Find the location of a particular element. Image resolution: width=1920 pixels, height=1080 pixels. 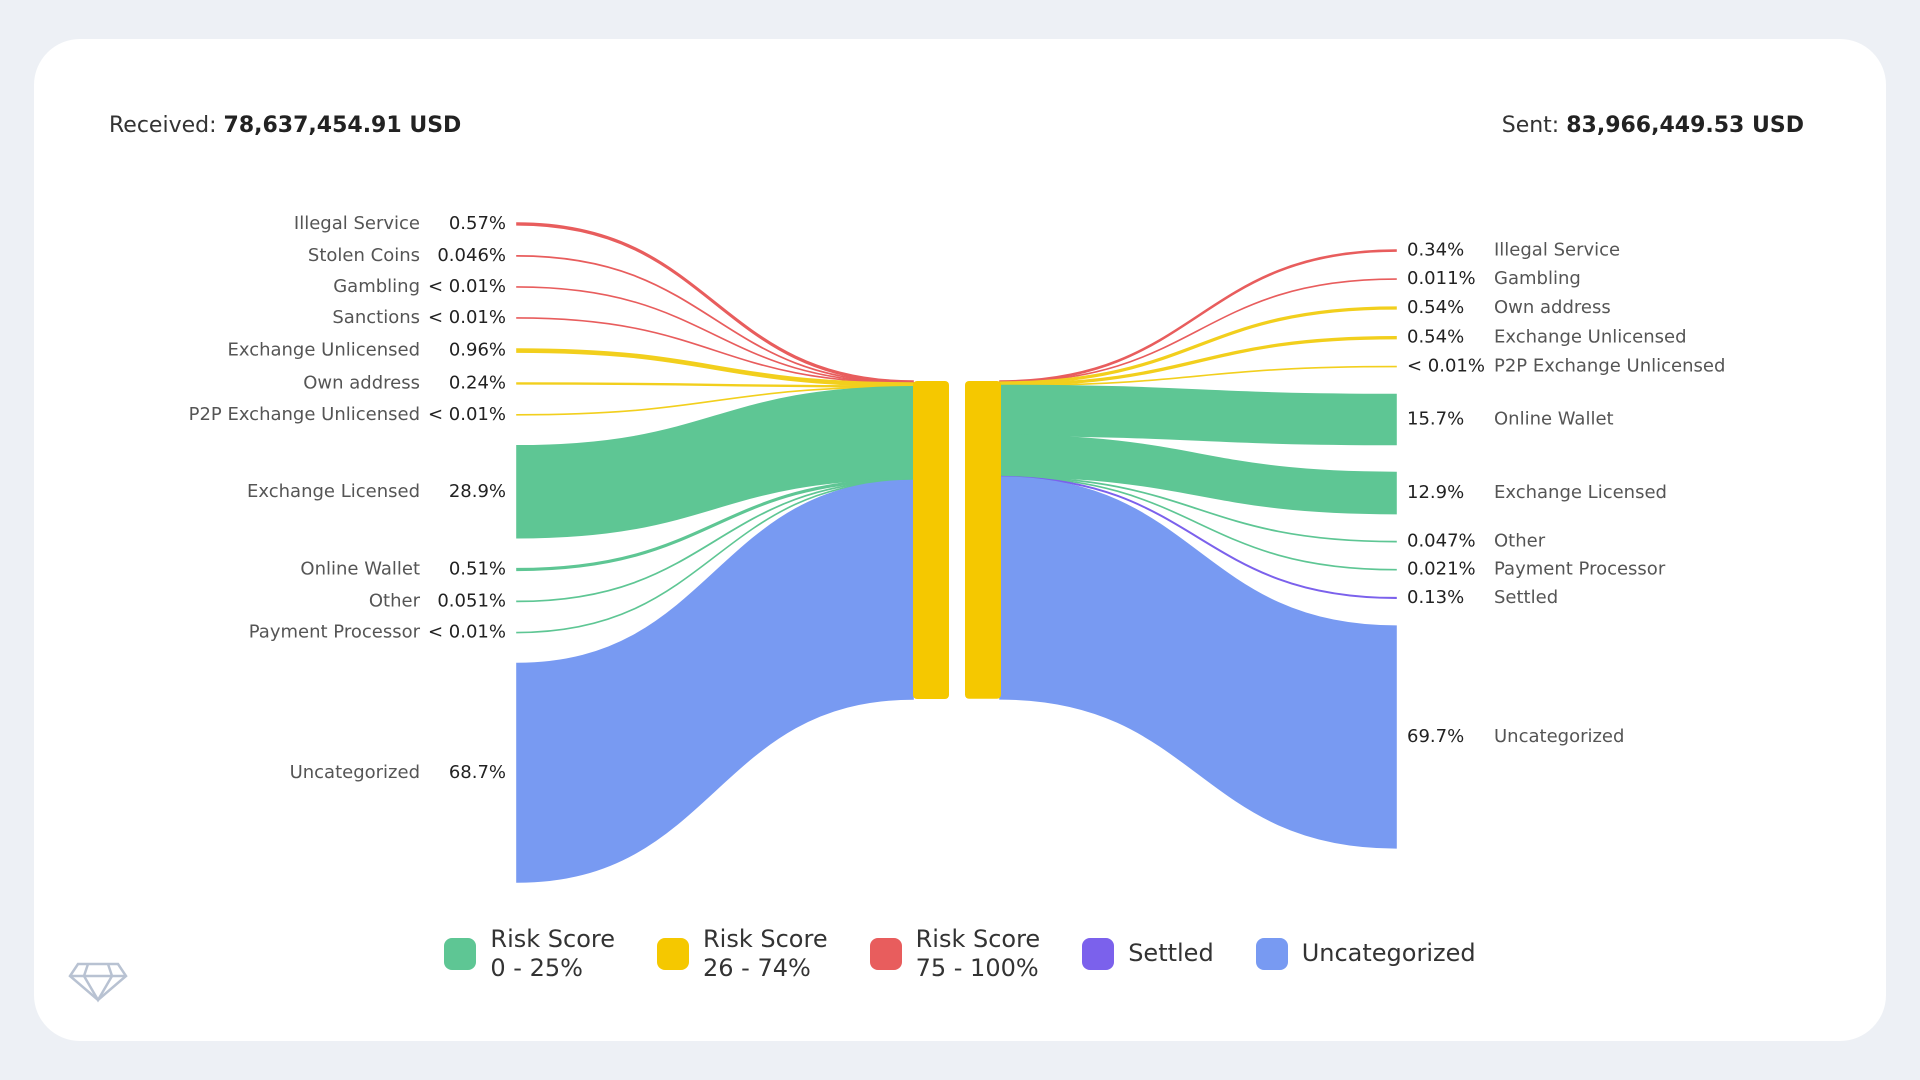

value-label: 0.34% is located at coordinates (1435, 250).